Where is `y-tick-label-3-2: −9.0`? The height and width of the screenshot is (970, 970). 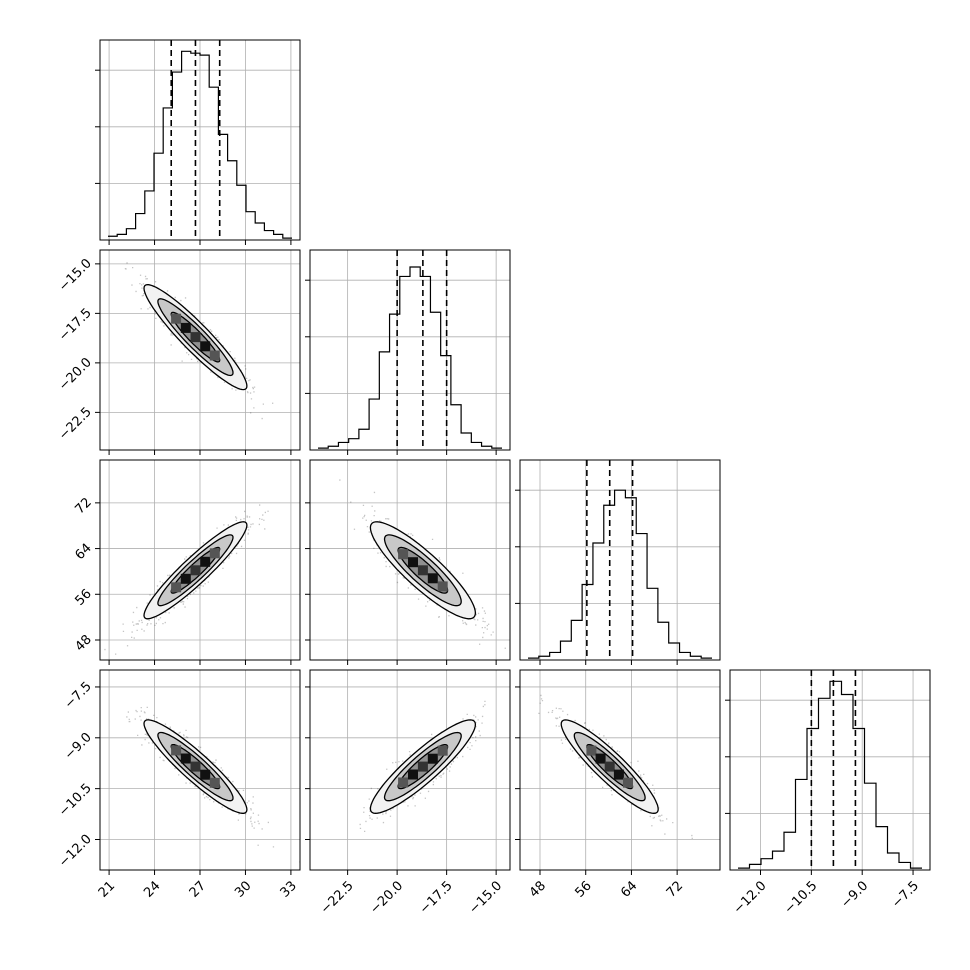 y-tick-label-3-2: −9.0 is located at coordinates (78, 746).